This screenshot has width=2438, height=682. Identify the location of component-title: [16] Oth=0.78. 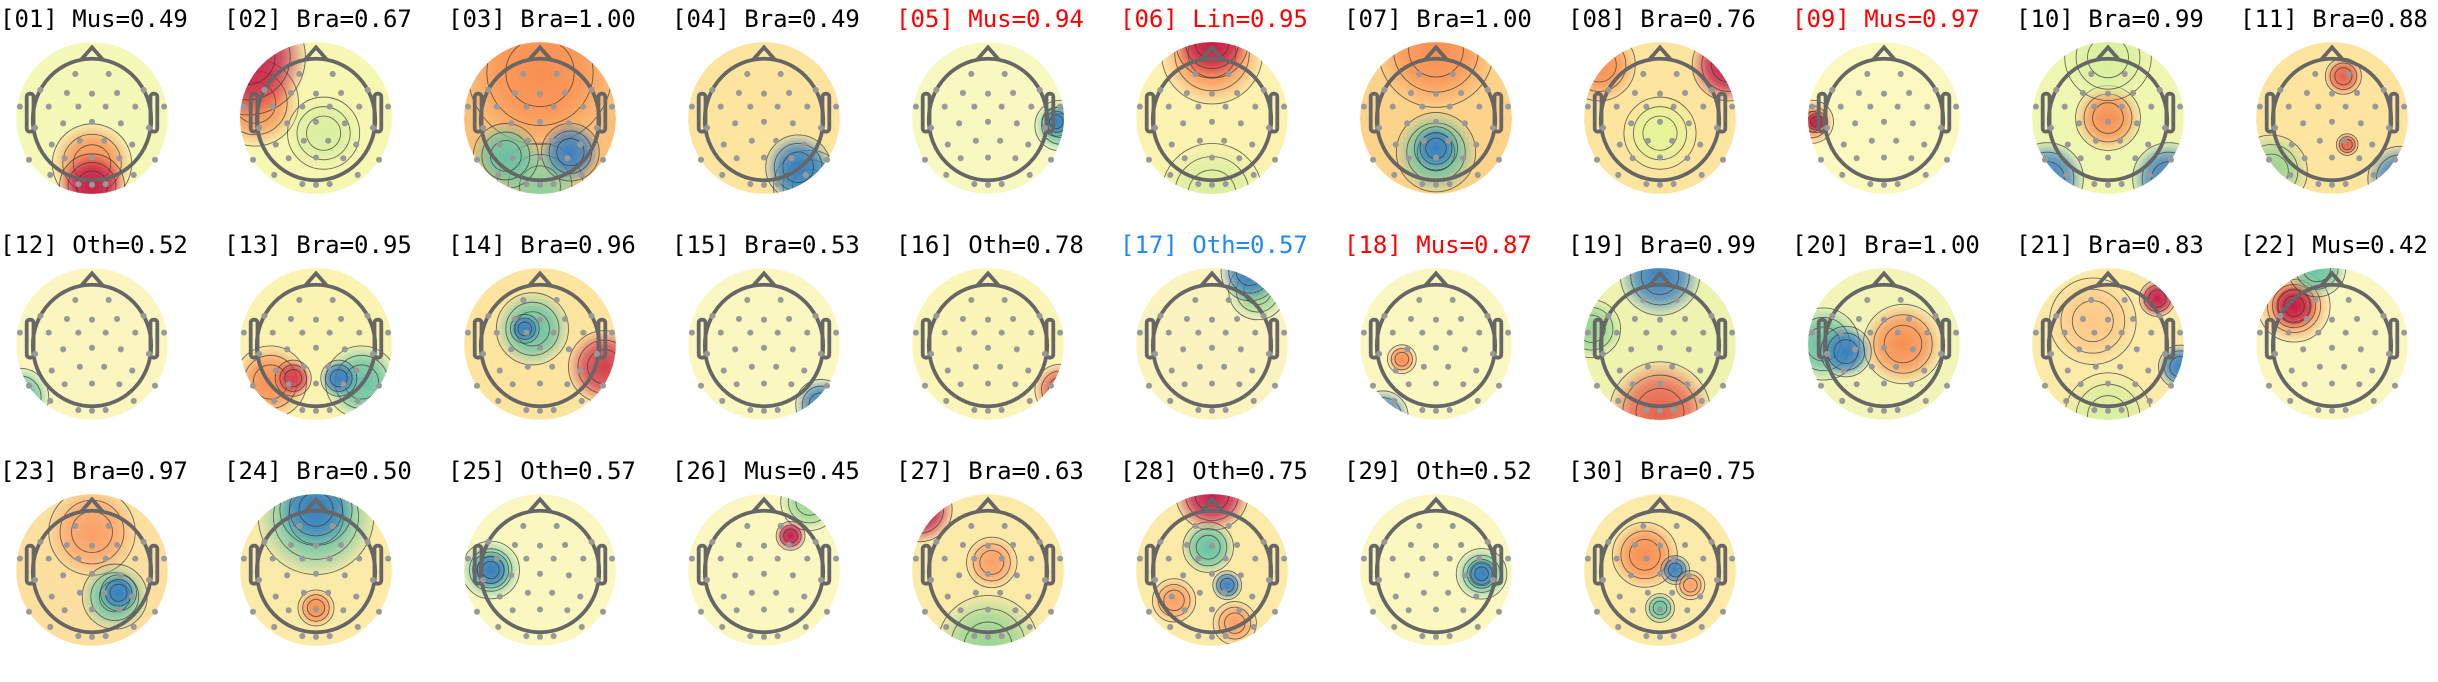
(990, 245).